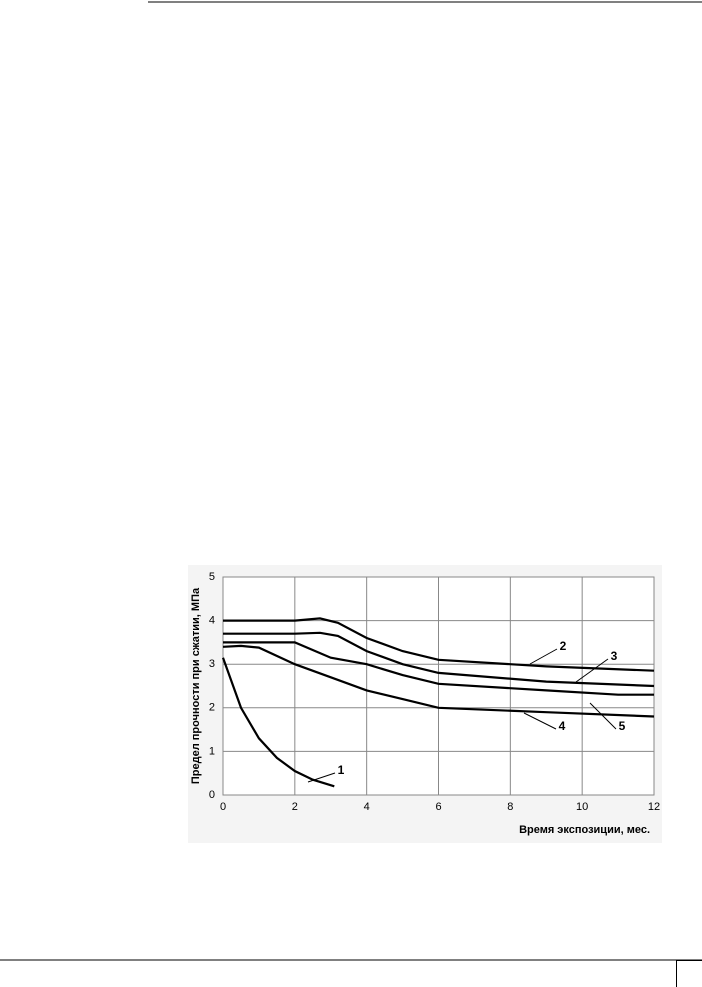 The image size is (702, 987). I want to click on series-label: 1, so click(341, 770).